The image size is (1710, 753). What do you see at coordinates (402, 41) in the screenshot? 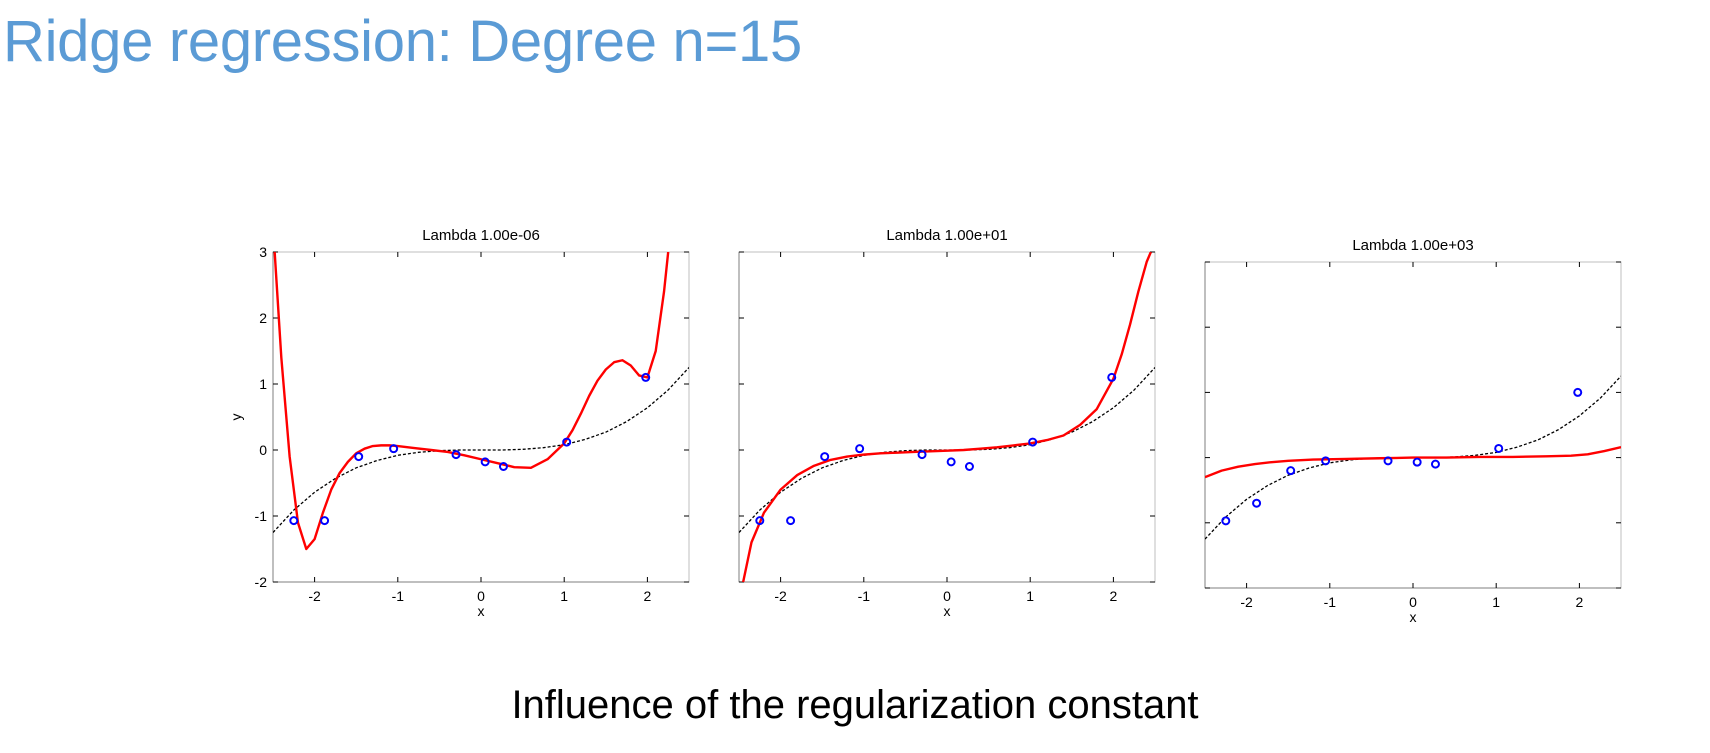
I see `slide-title: Ridge regression: Degree n=15` at bounding box center [402, 41].